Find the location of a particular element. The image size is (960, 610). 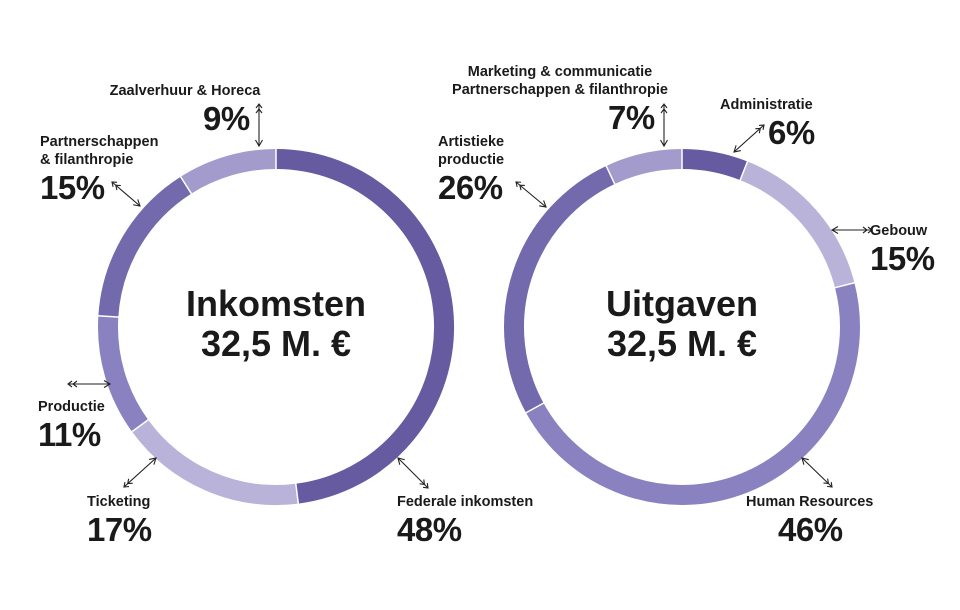

donut-slice-federale-inkomsten is located at coordinates (364, 326).